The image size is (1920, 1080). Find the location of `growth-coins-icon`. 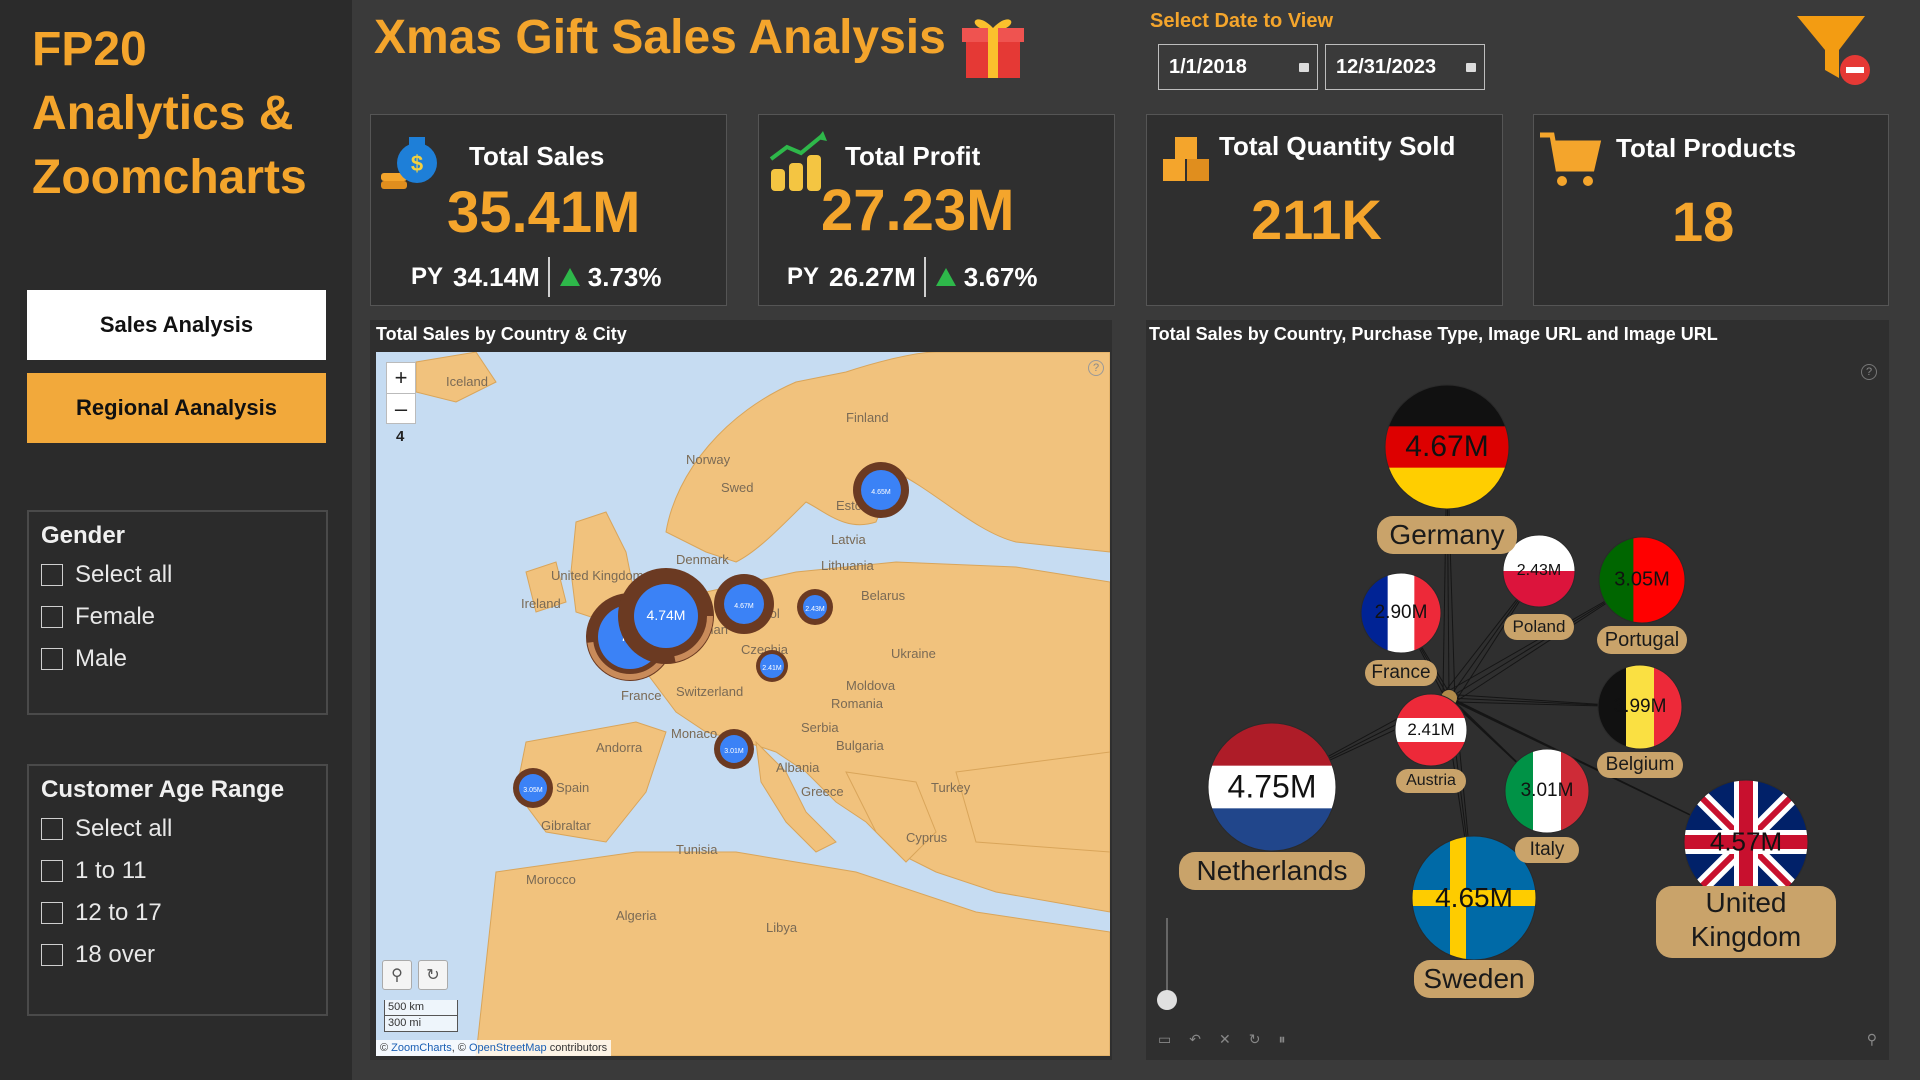

growth-coins-icon is located at coordinates (798, 161).